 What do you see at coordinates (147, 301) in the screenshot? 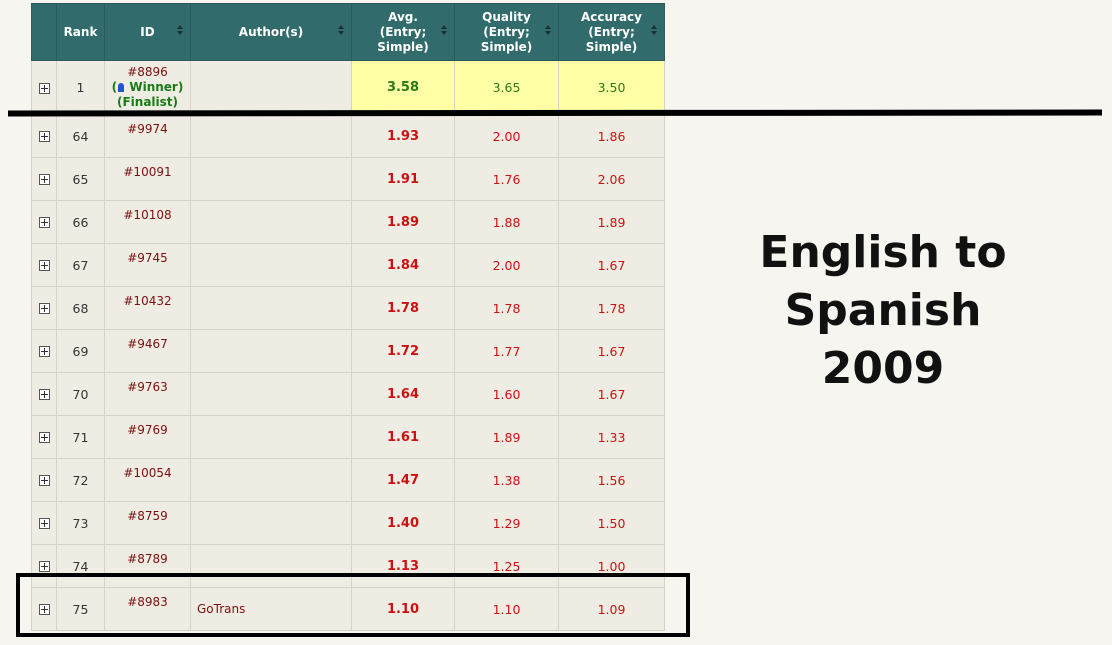
I see `entry-id-link: #10432` at bounding box center [147, 301].